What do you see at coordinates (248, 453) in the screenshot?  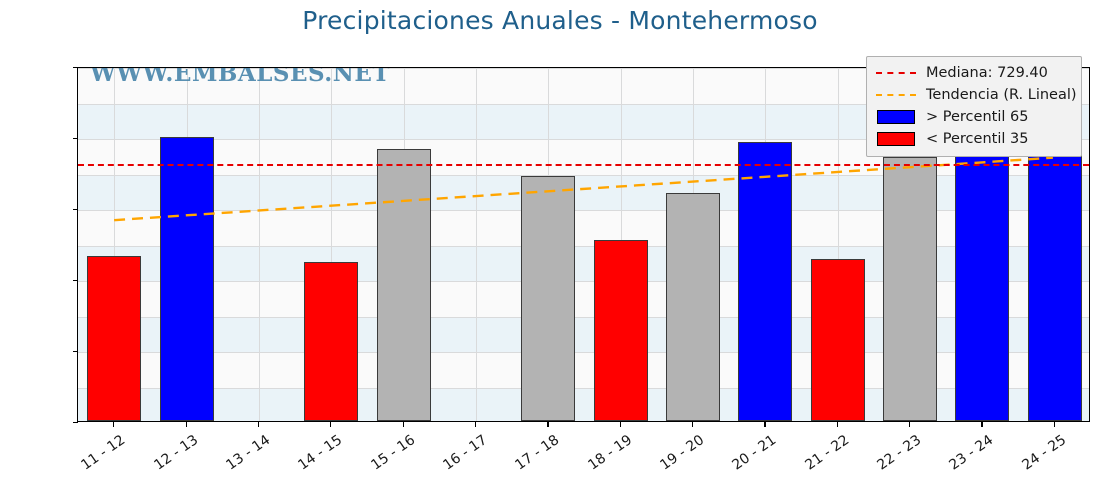 I see `x-tick-label: 13 - 14` at bounding box center [248, 453].